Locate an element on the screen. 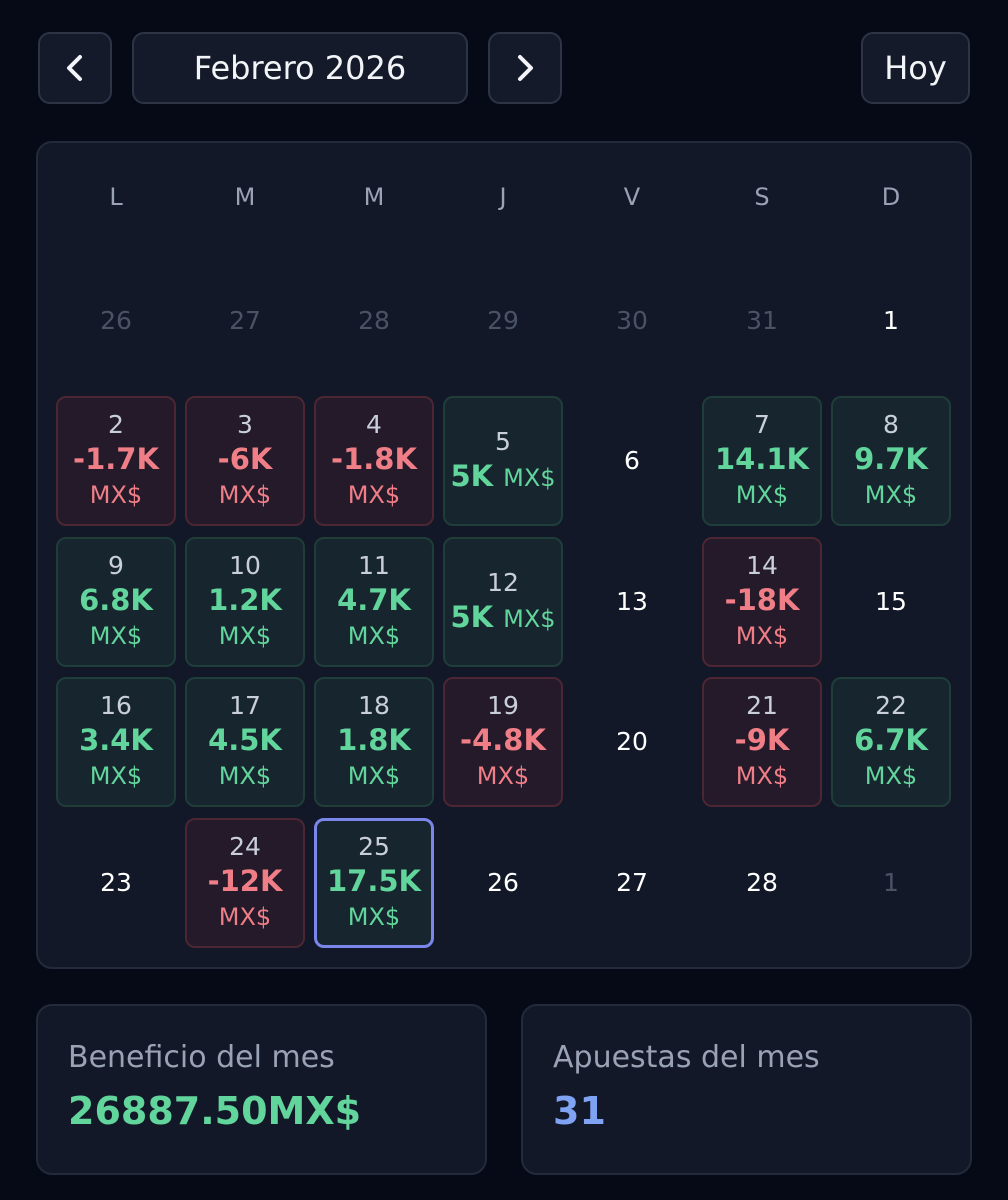 Image resolution: width=1008 pixels, height=1200 pixels. day-number: 5 is located at coordinates (503, 441).